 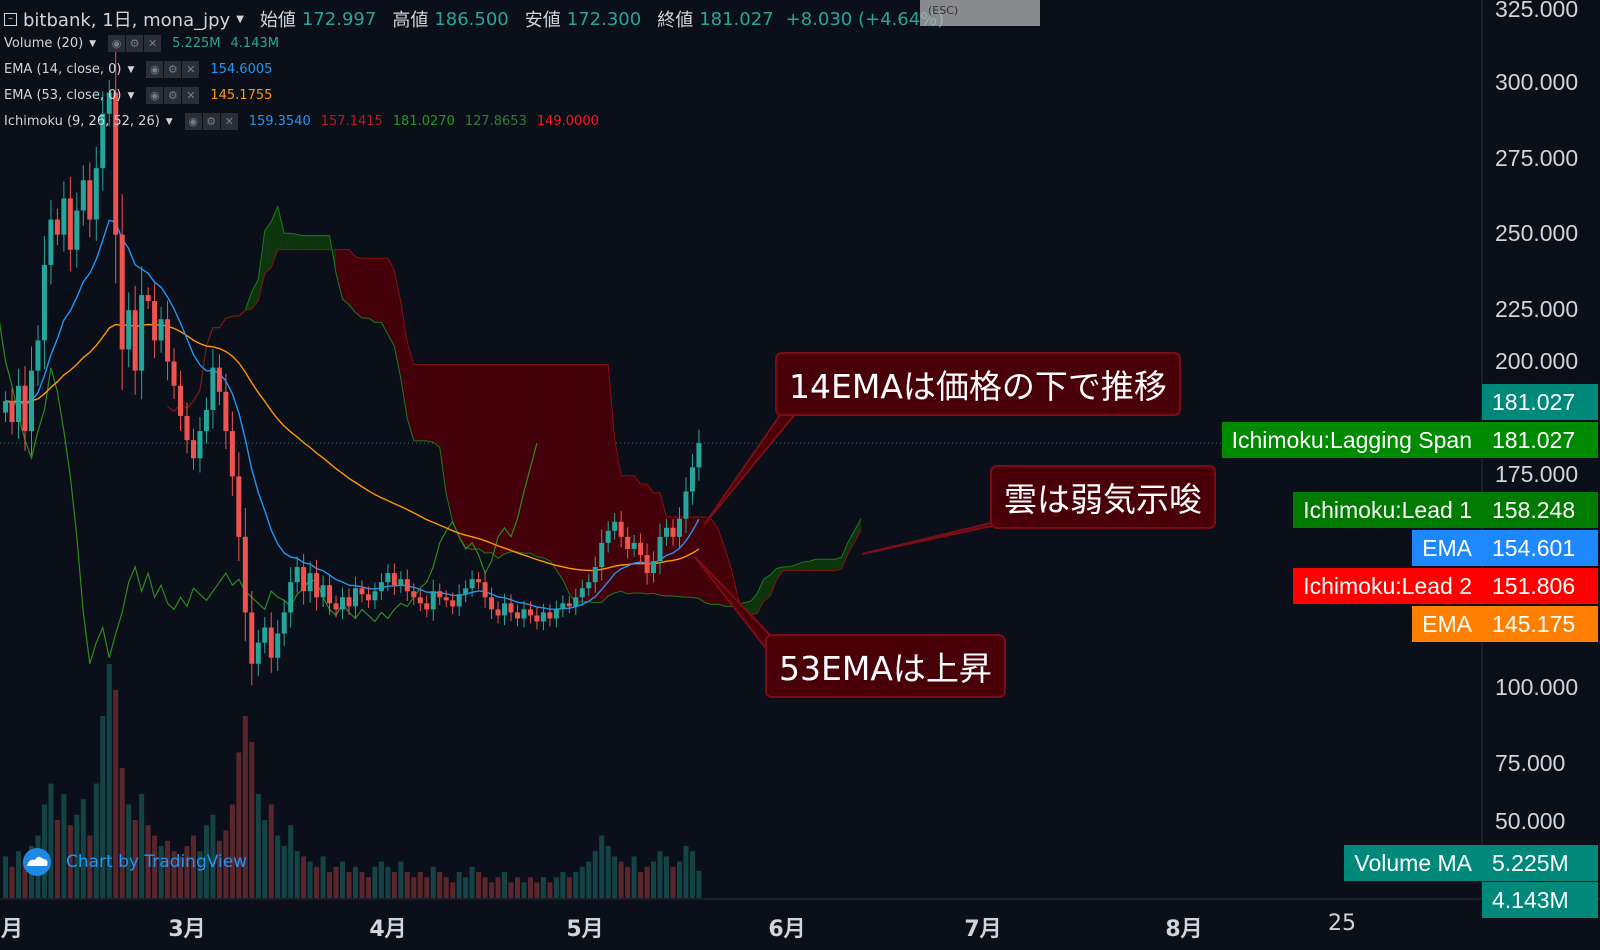 I want to click on annotation-53ema: 53EMAは上昇, so click(x=885, y=666).